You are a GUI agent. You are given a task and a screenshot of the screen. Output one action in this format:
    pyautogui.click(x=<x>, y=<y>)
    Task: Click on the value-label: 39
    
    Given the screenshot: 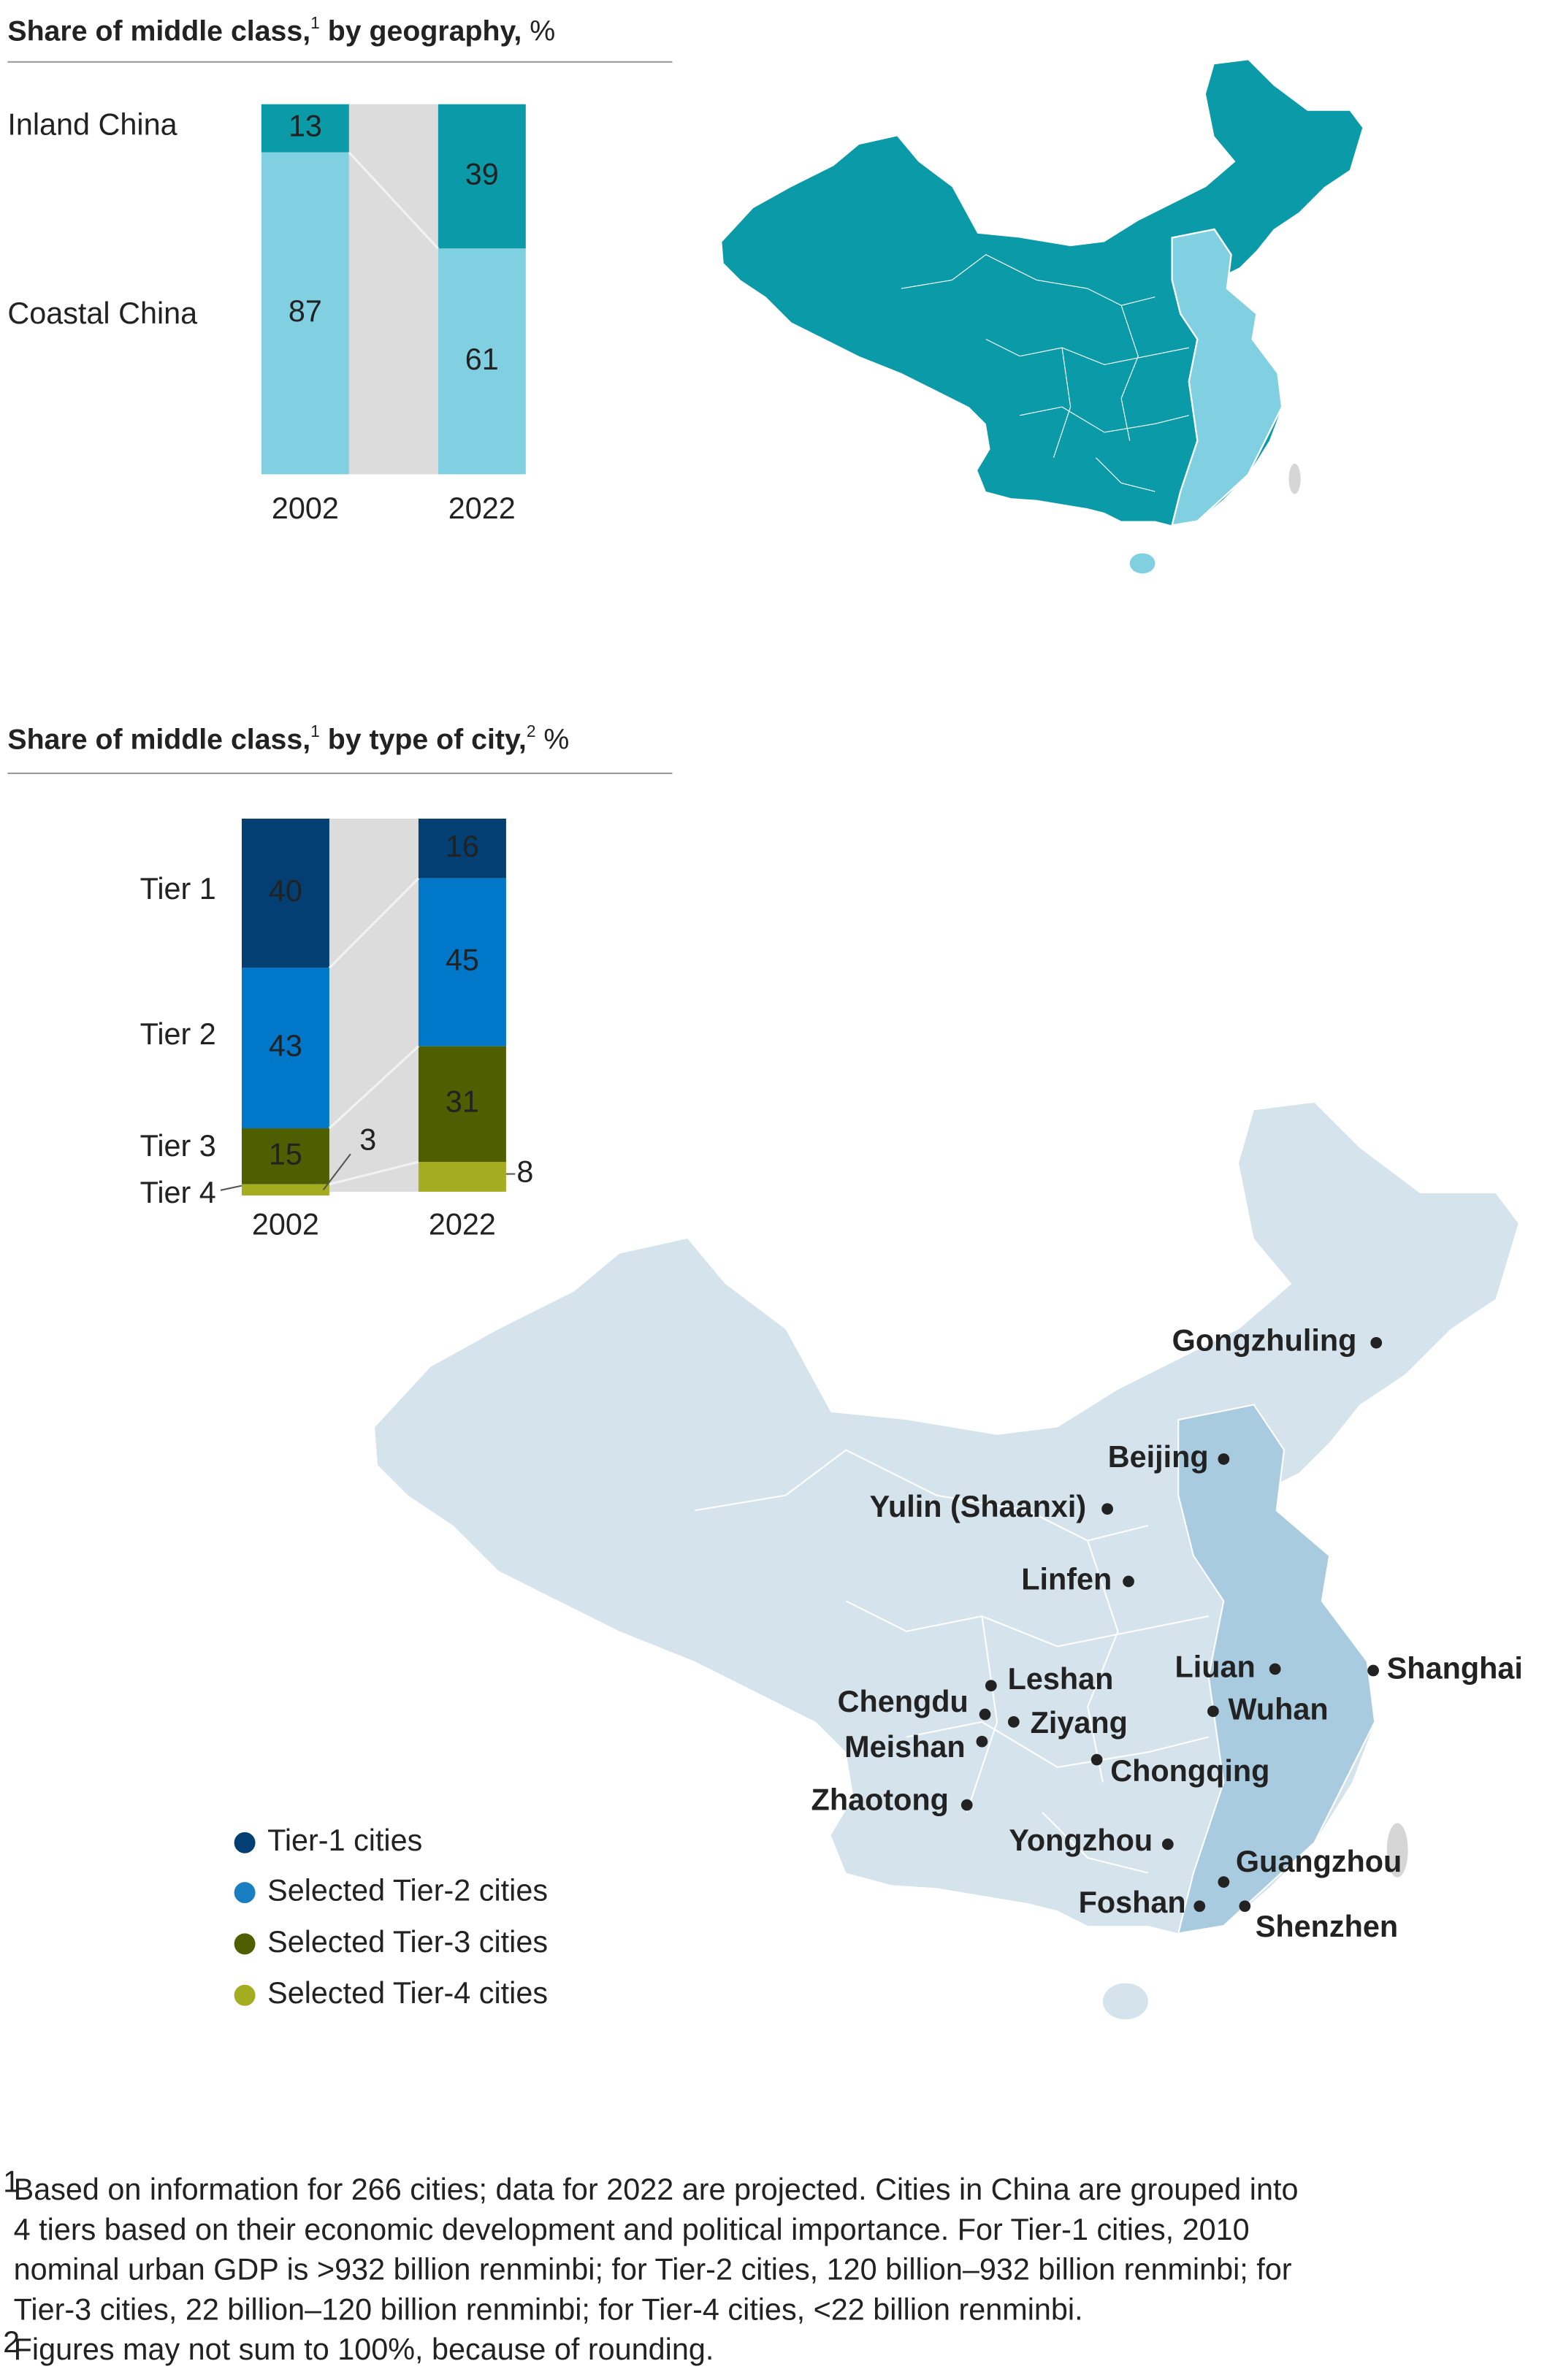 What is the action you would take?
    pyautogui.click(x=482, y=174)
    